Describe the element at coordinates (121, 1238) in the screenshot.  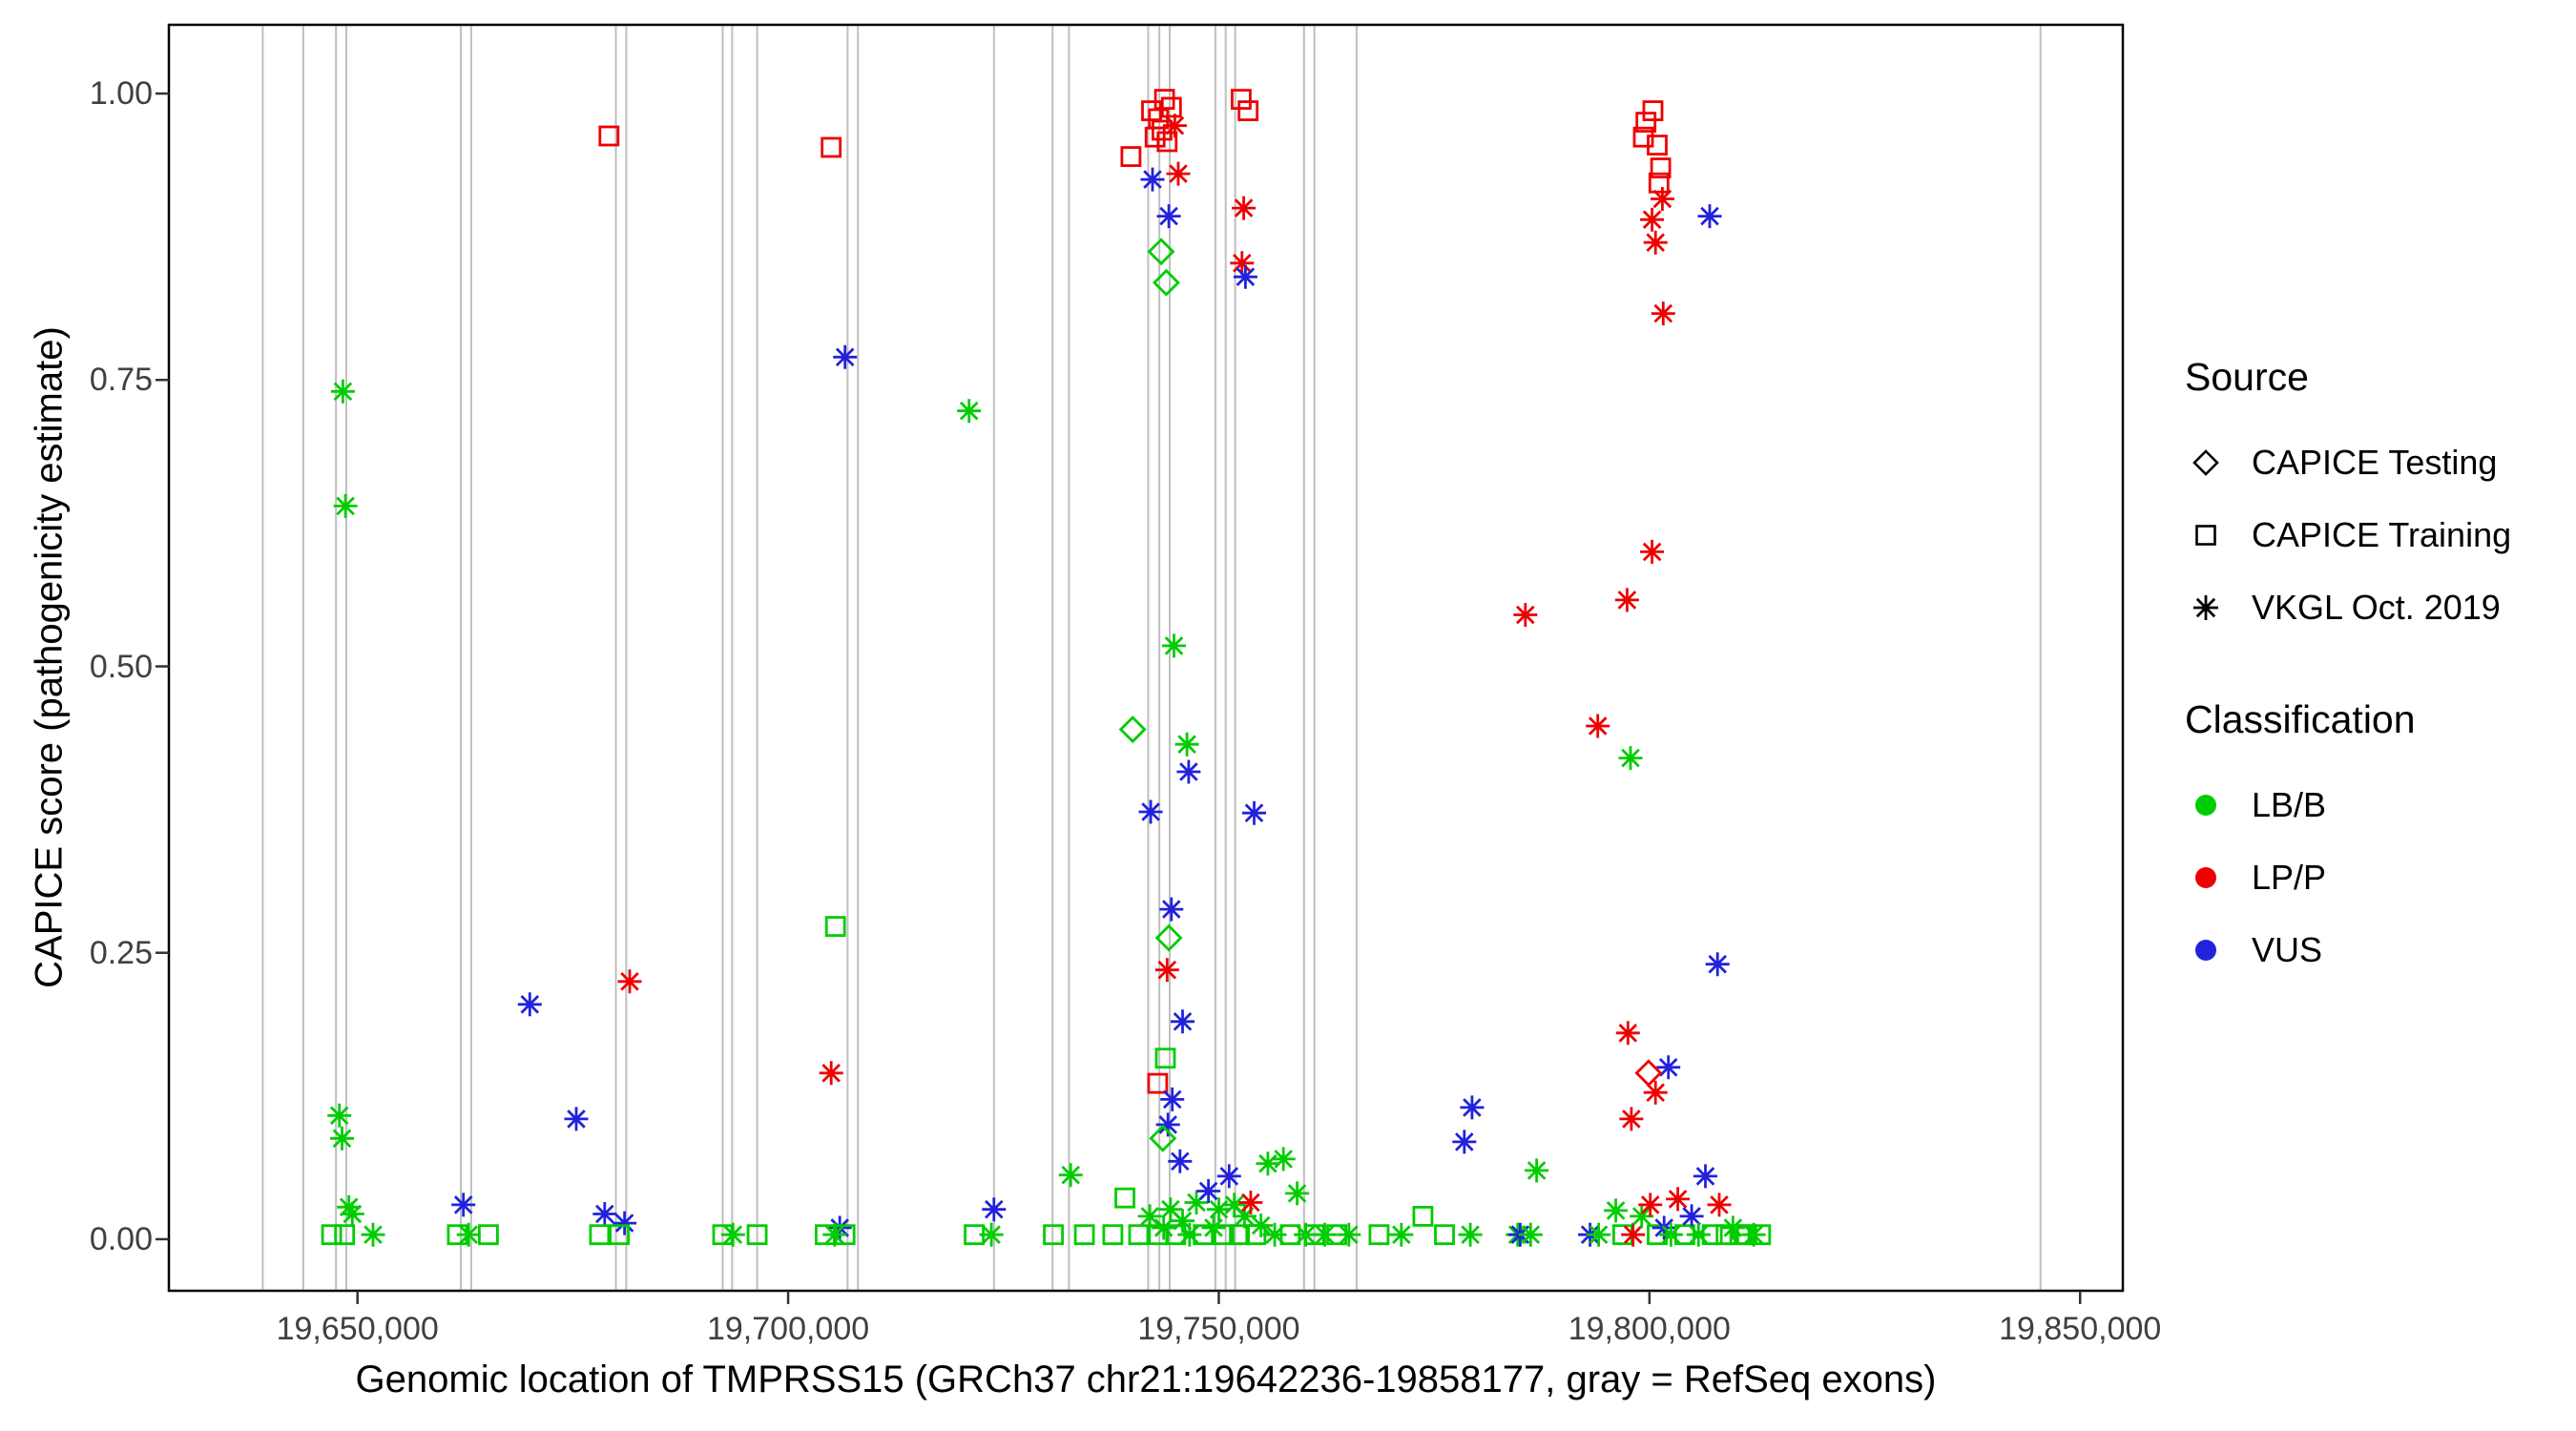
I see `y-tick-label: 0.00` at that location.